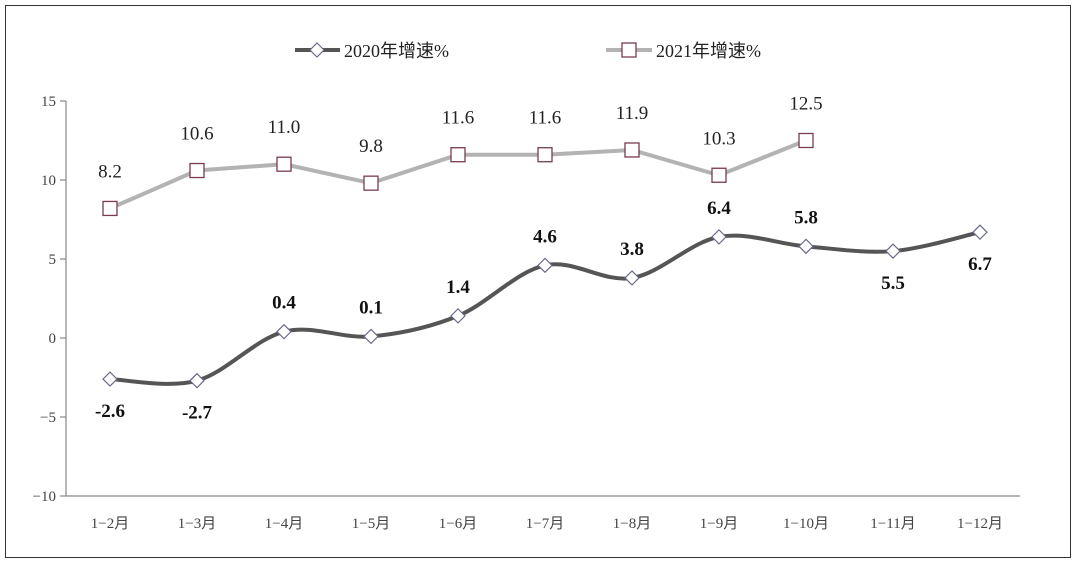 This screenshot has height=565, width=1080. What do you see at coordinates (110, 171) in the screenshot?
I see `series-2021-data-label: 8.2` at bounding box center [110, 171].